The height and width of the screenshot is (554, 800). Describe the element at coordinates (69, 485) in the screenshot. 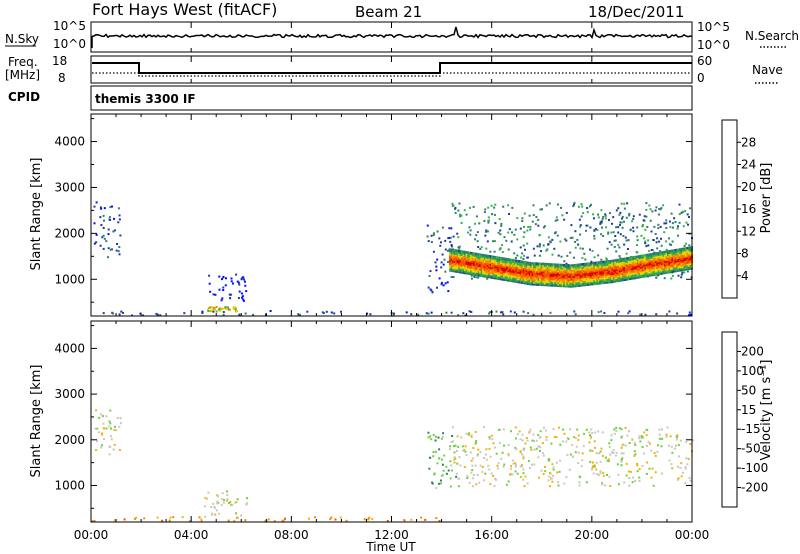

I see `y-tick-label: 1000` at that location.